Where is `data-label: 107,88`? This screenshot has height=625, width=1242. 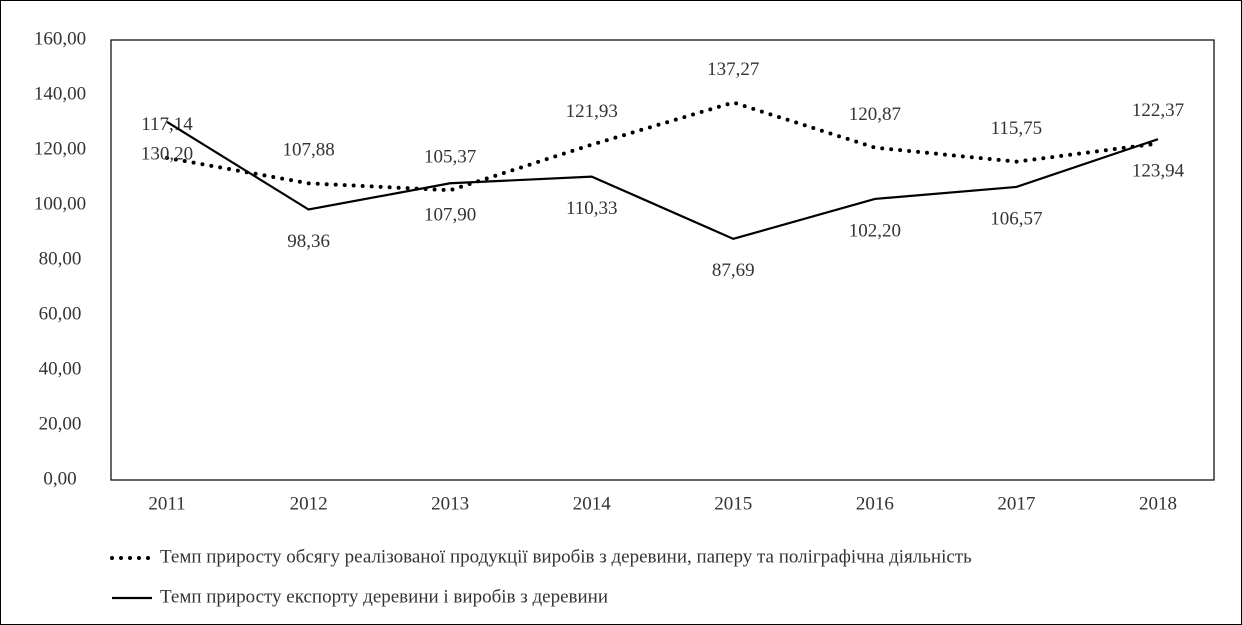
data-label: 107,88 is located at coordinates (308, 150).